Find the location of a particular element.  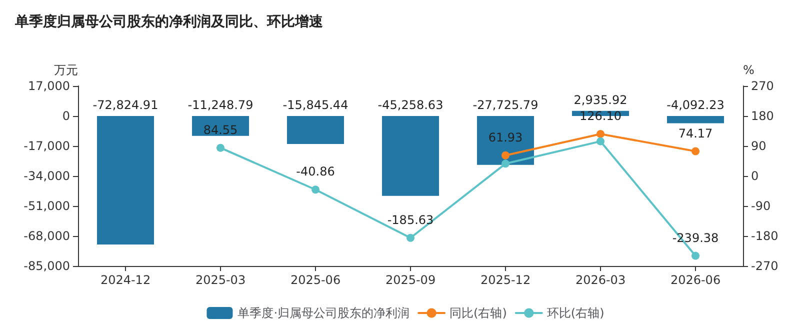

y-tick-label: 17,000 is located at coordinates (49, 86).